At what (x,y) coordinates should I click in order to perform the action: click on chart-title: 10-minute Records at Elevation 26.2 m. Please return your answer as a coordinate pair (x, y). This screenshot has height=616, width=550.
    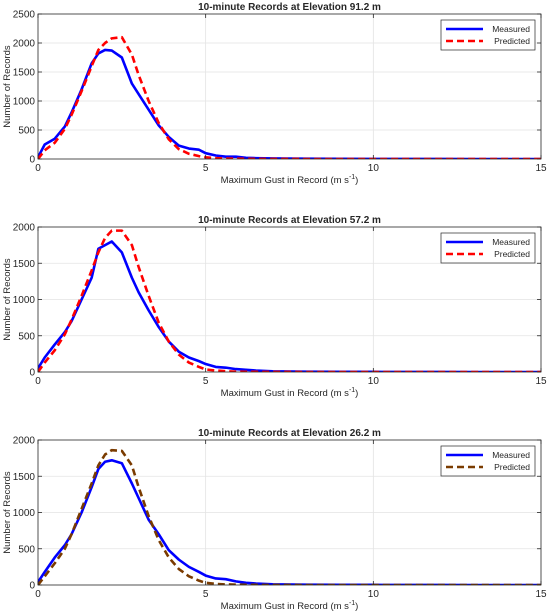
    Looking at the image, I should click on (289, 433).